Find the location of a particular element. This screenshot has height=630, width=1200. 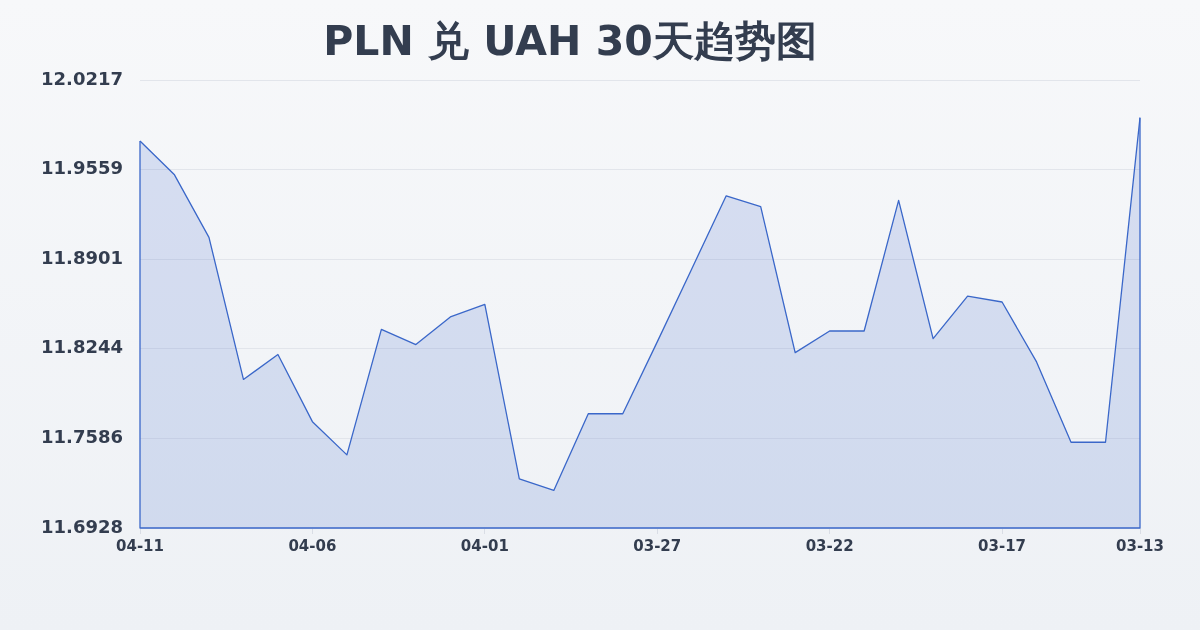

x-tick-label: 04-11 is located at coordinates (140, 545).